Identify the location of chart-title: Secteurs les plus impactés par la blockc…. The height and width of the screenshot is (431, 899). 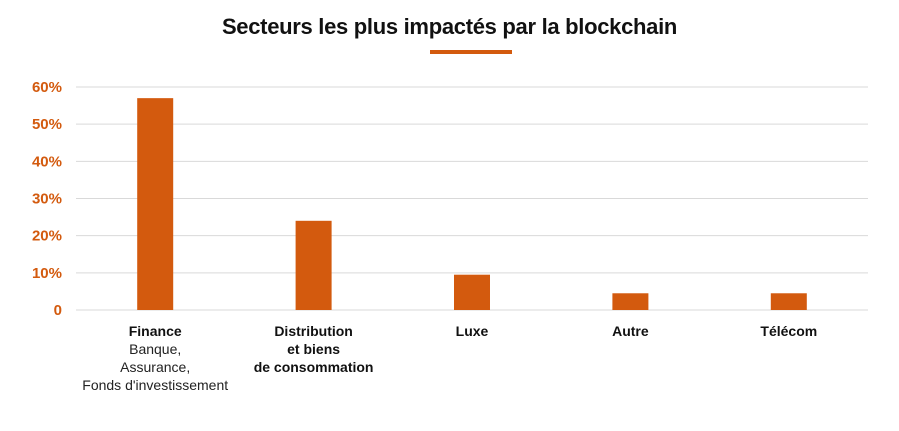
(449, 26).